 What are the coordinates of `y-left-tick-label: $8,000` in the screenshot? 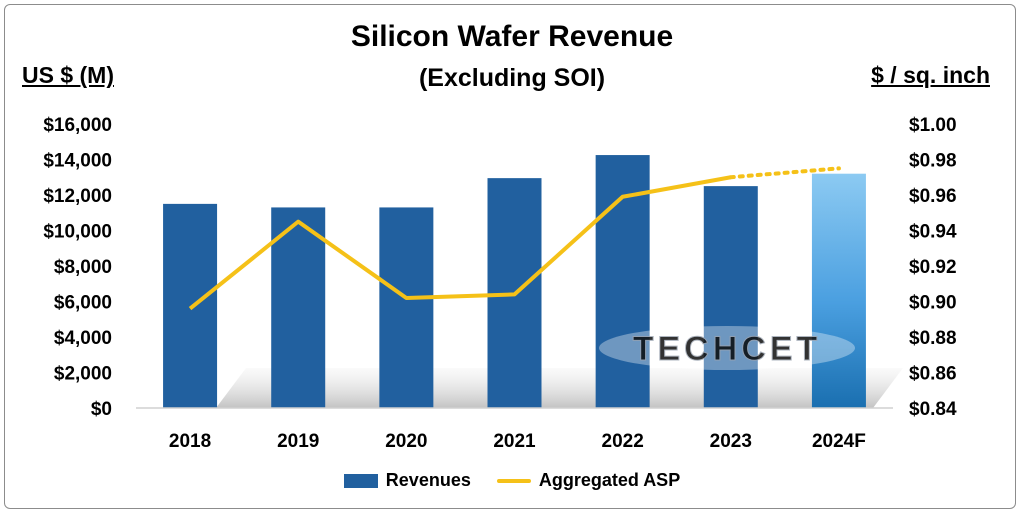 It's located at (83, 267).